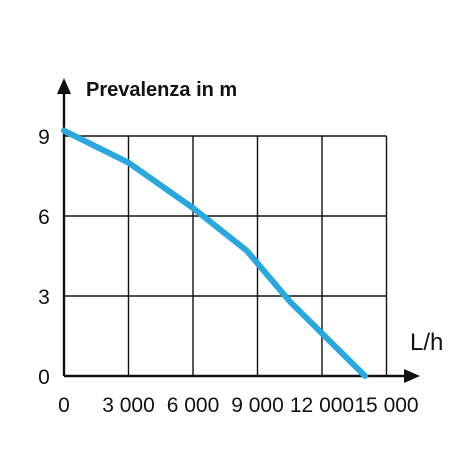  What do you see at coordinates (44, 377) in the screenshot?
I see `y-tick-label: 0` at bounding box center [44, 377].